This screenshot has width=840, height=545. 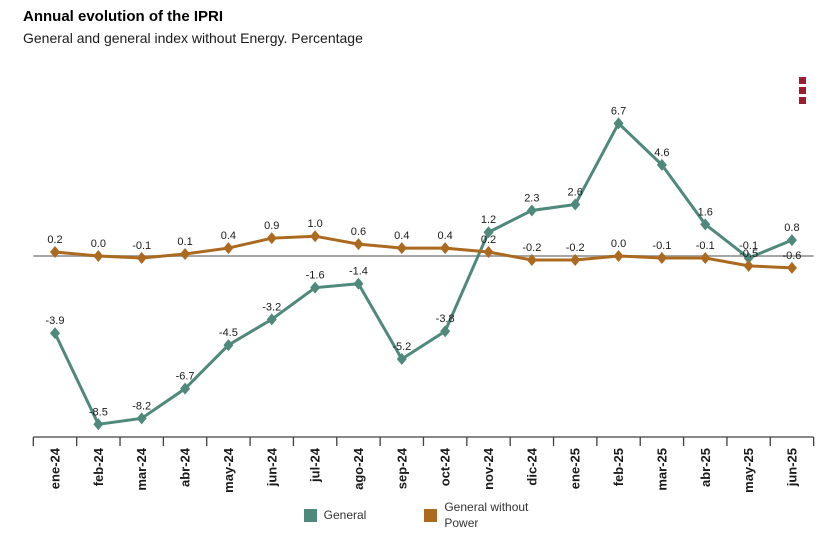 What do you see at coordinates (228, 470) in the screenshot?
I see `x-axis-label: may-24` at bounding box center [228, 470].